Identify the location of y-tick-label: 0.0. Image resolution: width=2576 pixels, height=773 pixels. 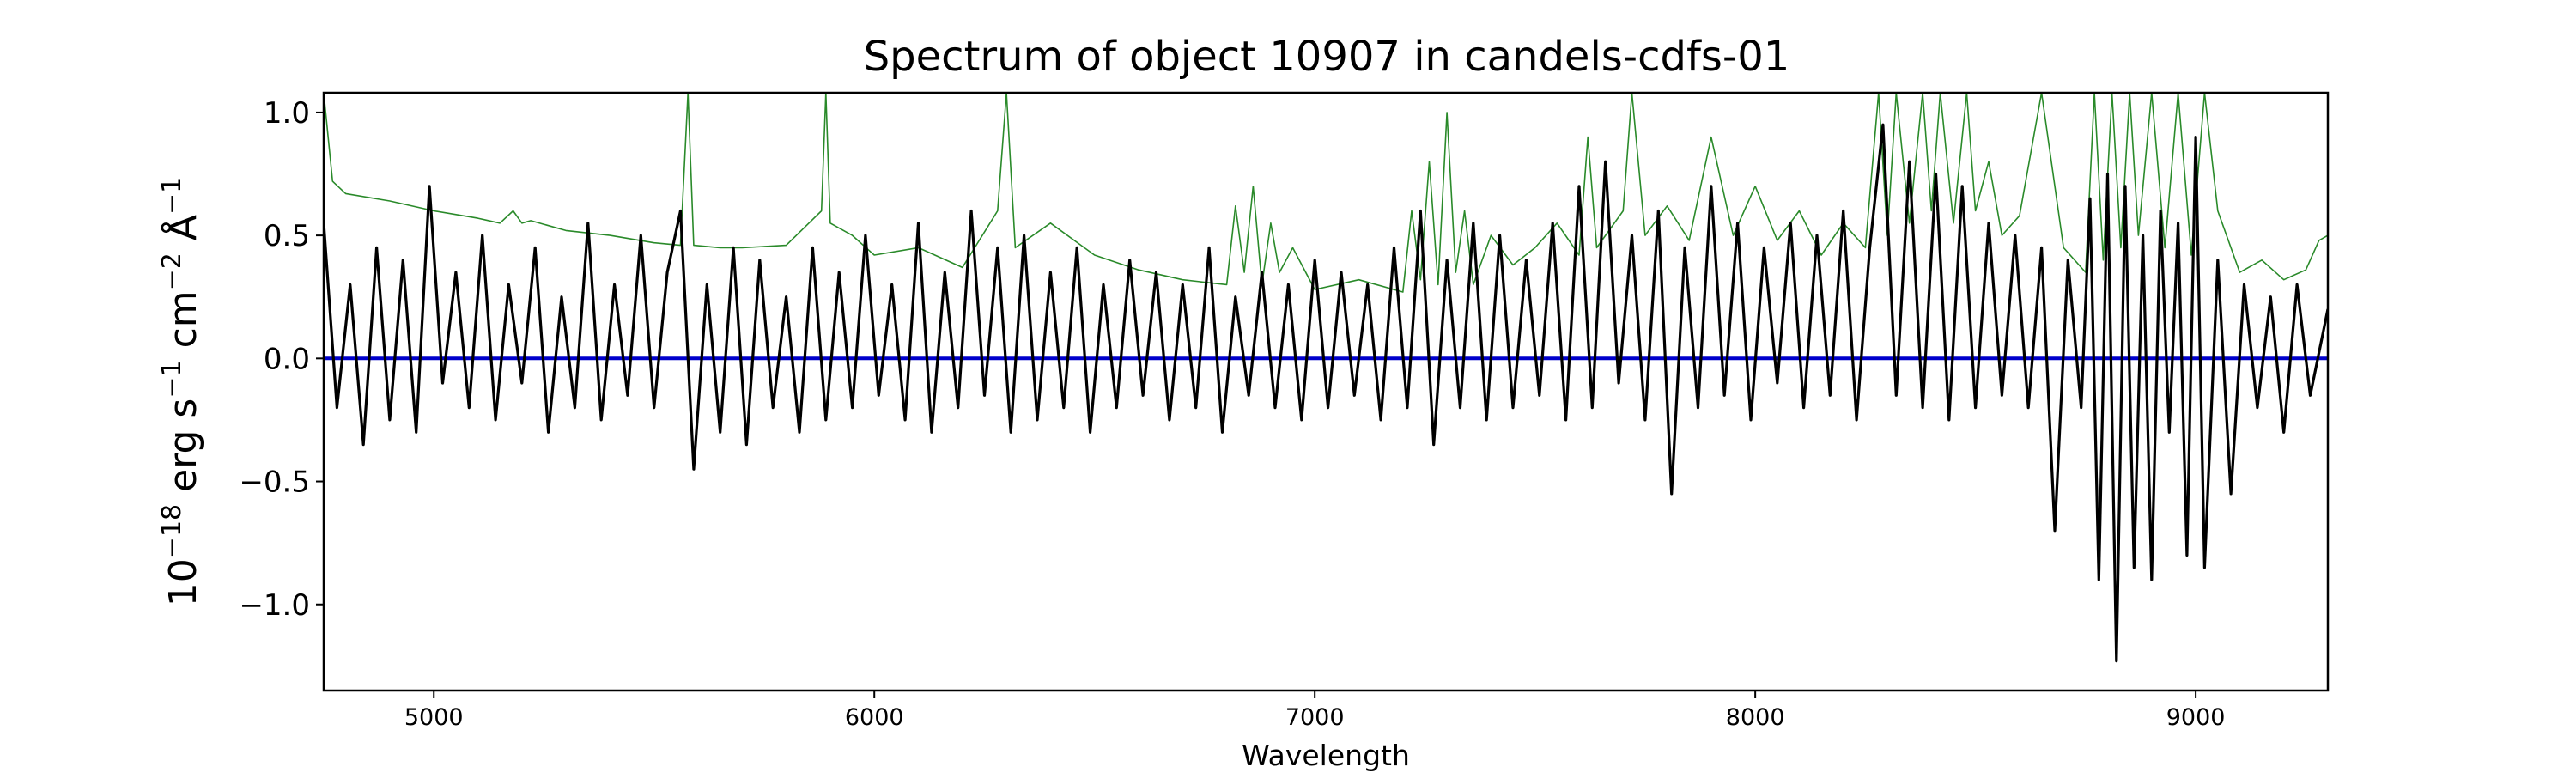
(287, 359).